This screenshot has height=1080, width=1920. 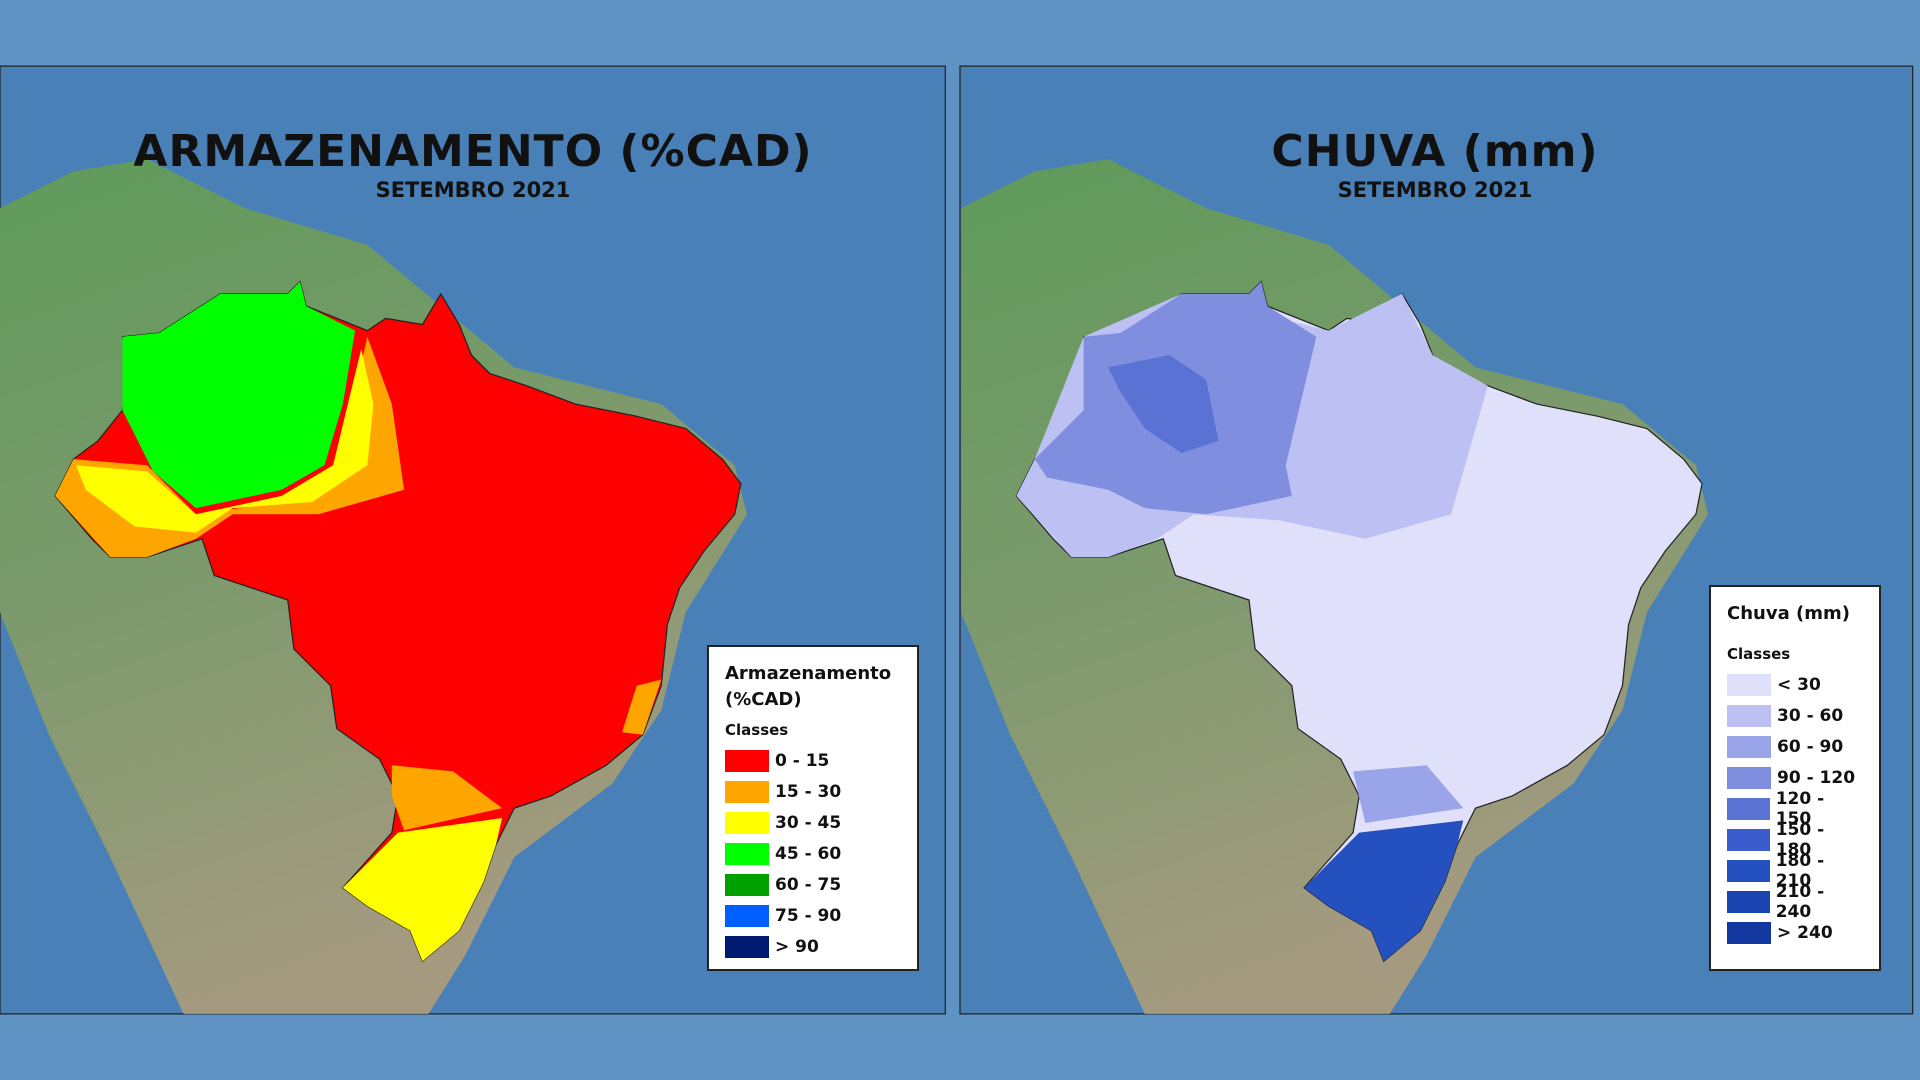 I want to click on legend-label: 150 - 180, so click(x=1800, y=839).